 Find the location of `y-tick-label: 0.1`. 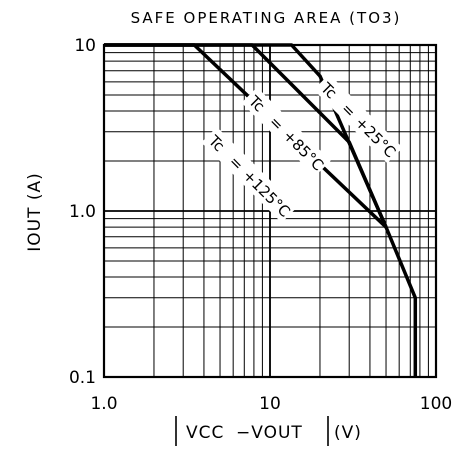

y-tick-label: 0.1 is located at coordinates (82, 378).